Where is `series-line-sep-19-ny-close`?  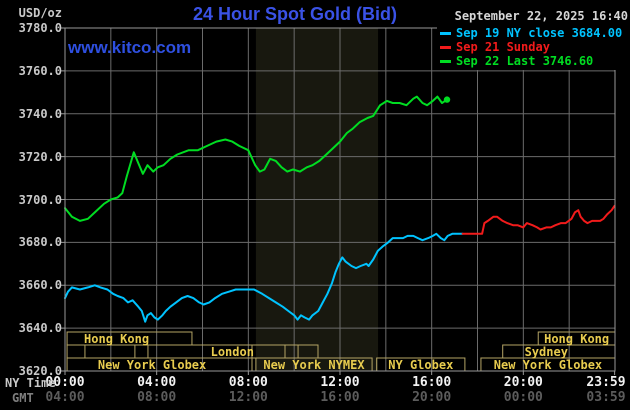
series-line-sep-19-ny-close is located at coordinates (264, 277).